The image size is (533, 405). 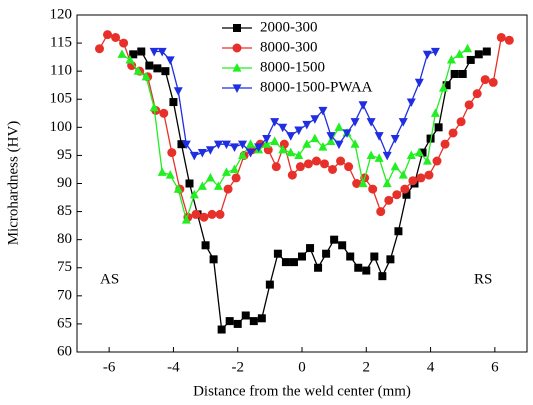 What do you see at coordinates (61, 14) in the screenshot?
I see `y-tick-label: 120` at bounding box center [61, 14].